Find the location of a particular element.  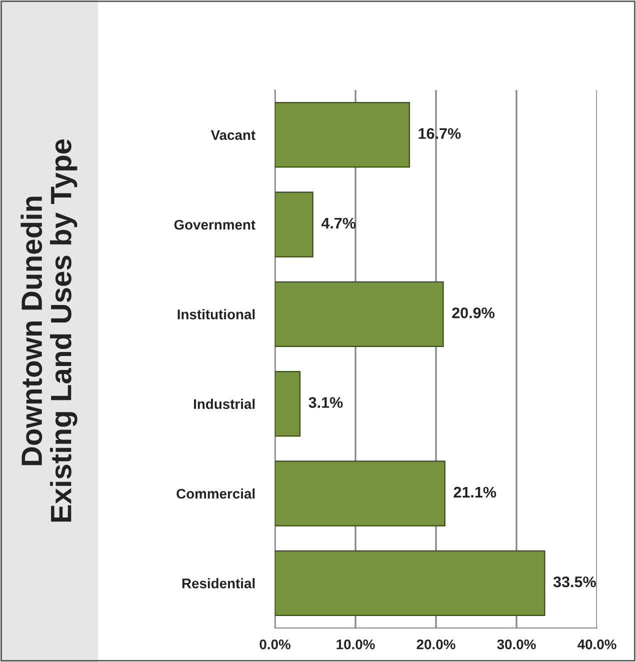

data-label: 20.9% is located at coordinates (473, 312).